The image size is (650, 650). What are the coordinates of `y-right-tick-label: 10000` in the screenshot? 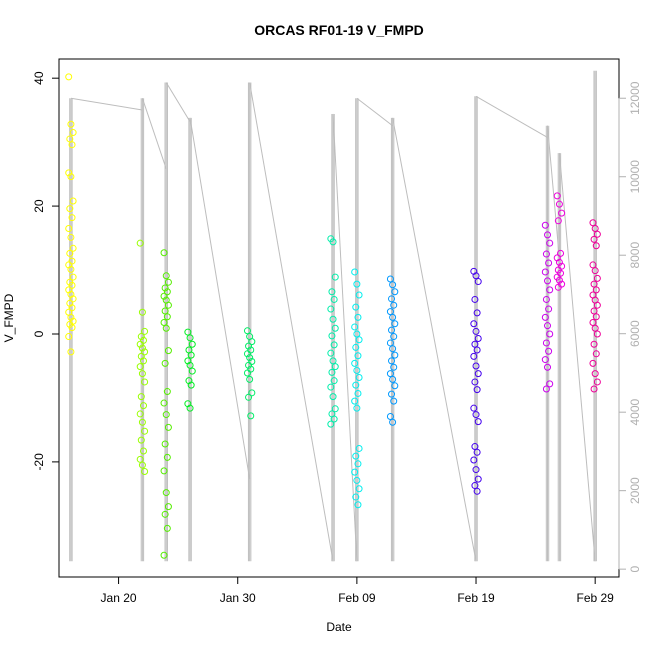 It's located at (635, 177).